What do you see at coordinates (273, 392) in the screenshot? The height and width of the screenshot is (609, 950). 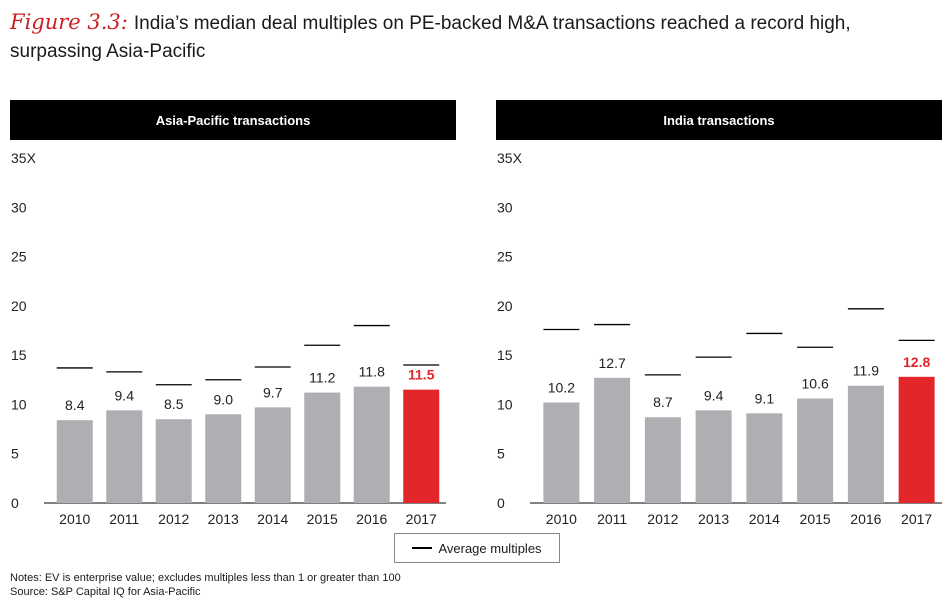 I see `bar-value-label: 9.7` at bounding box center [273, 392].